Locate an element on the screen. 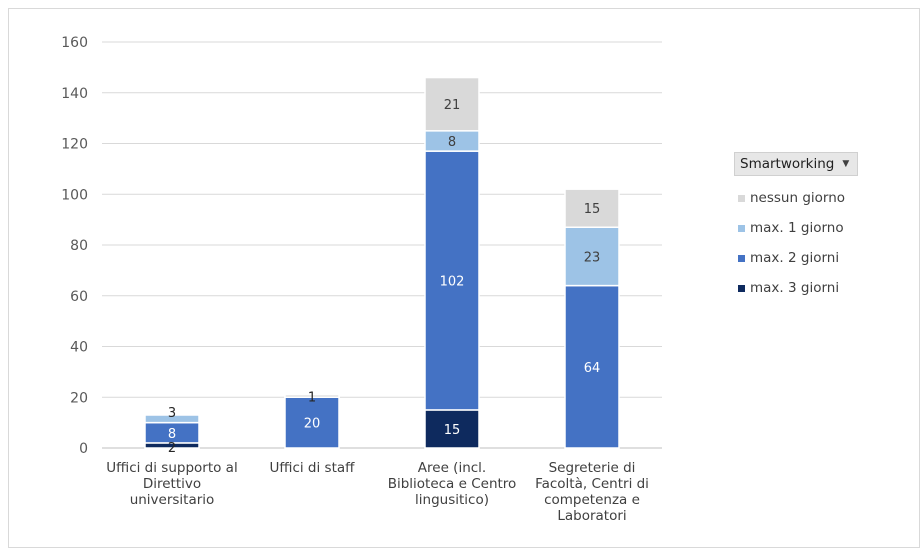 The image size is (921, 548). y-tick-label: 140 is located at coordinates (74, 94).